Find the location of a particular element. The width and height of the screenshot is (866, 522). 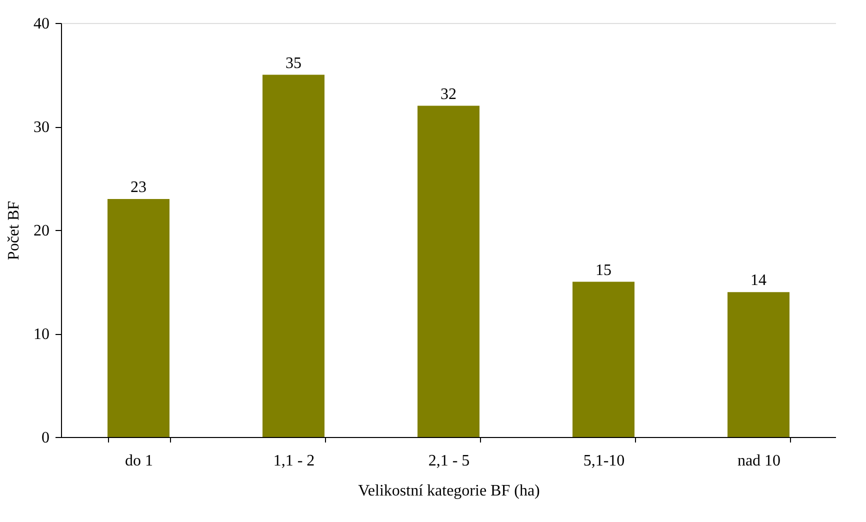

x-tick-label: 2,1 - 5 is located at coordinates (449, 461).